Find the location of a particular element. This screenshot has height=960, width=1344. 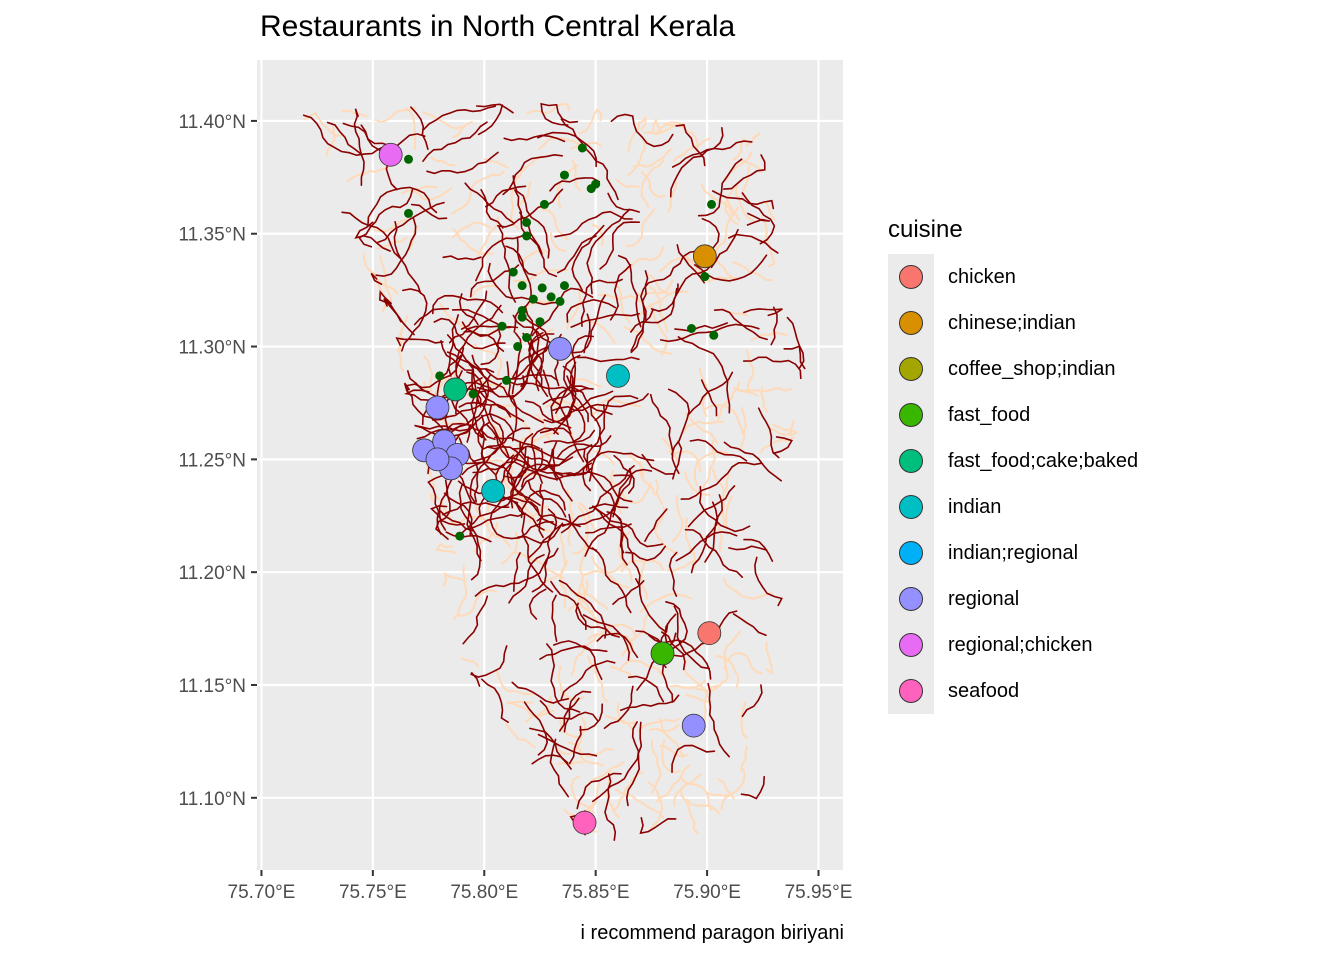

legend-label: fast_food is located at coordinates (989, 415).